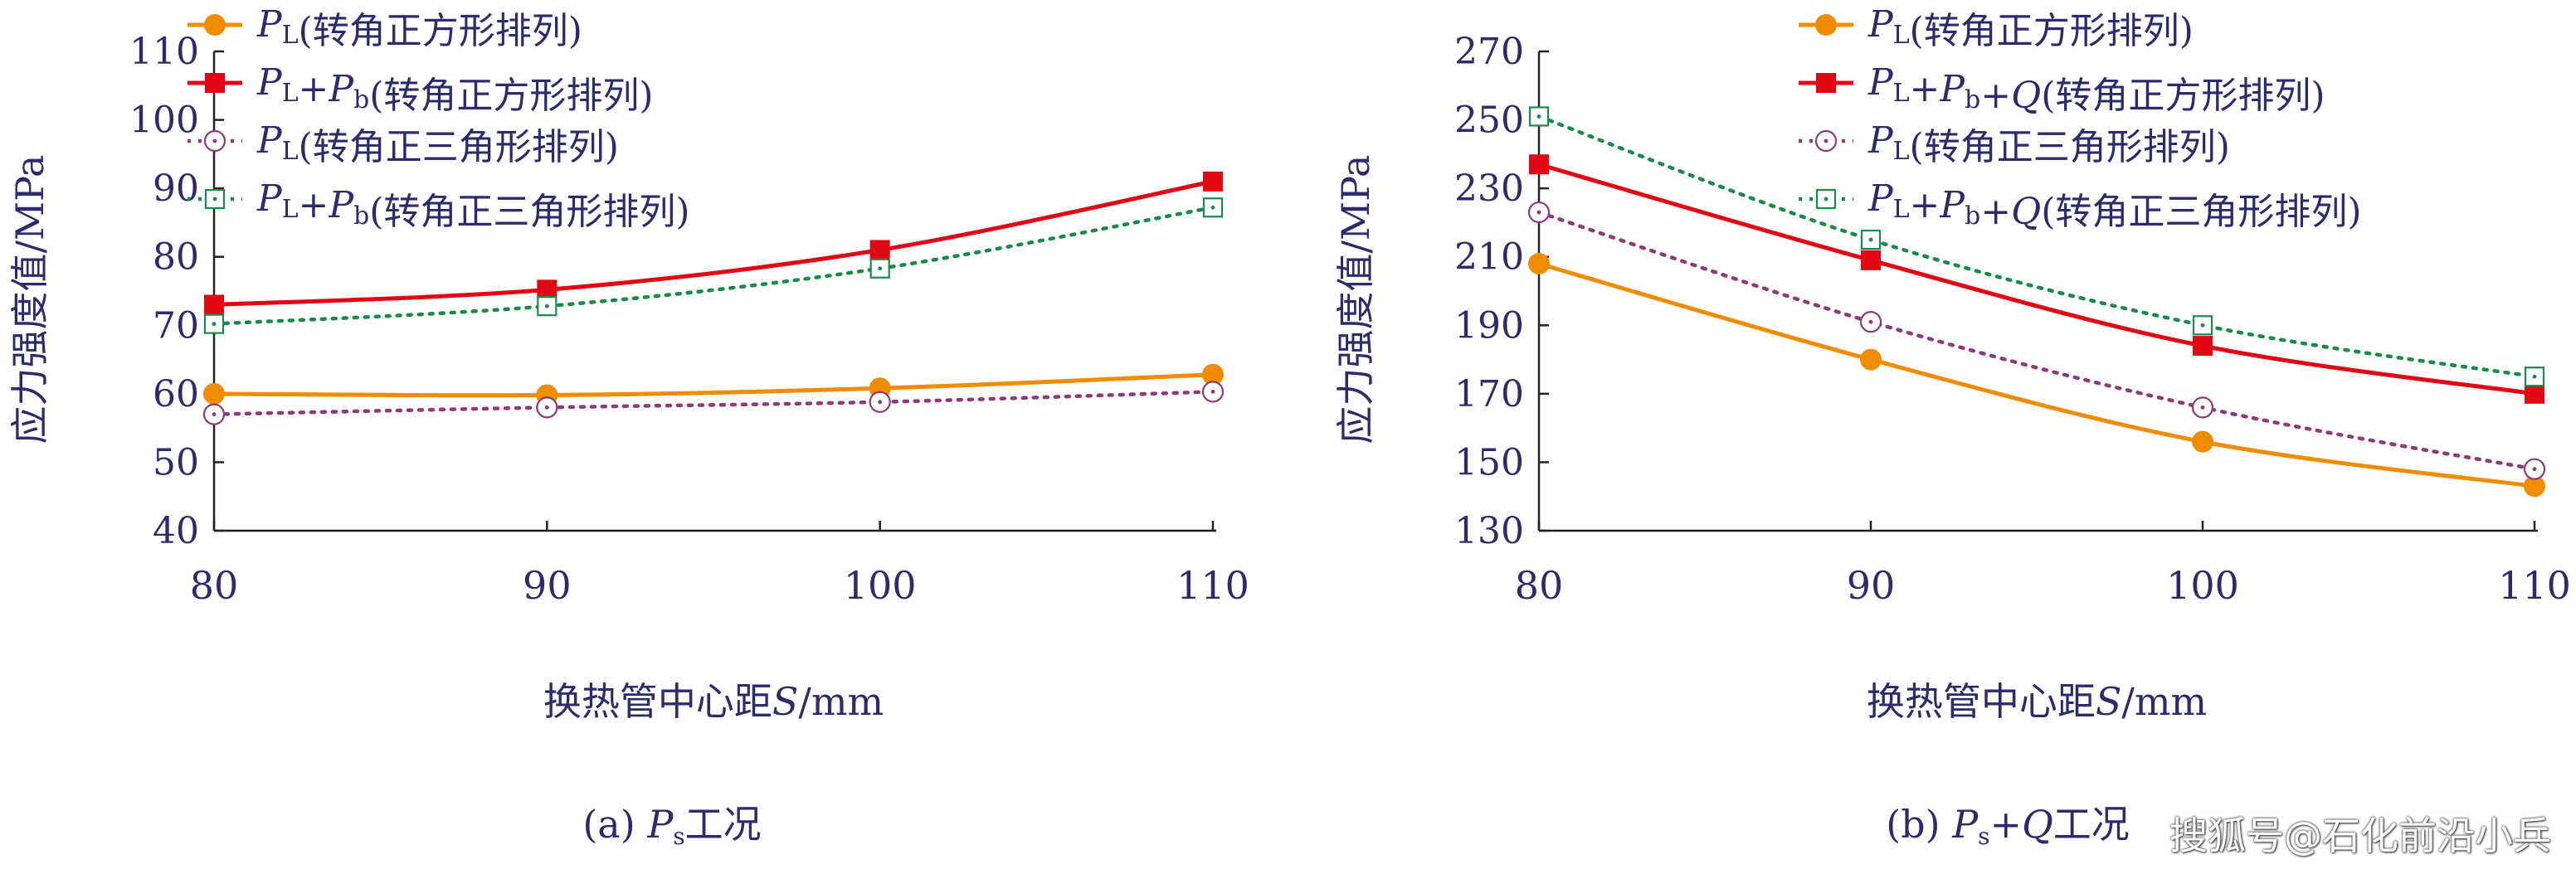  What do you see at coordinates (2534, 585) in the screenshot?
I see `x-tick-label: 110` at bounding box center [2534, 585].